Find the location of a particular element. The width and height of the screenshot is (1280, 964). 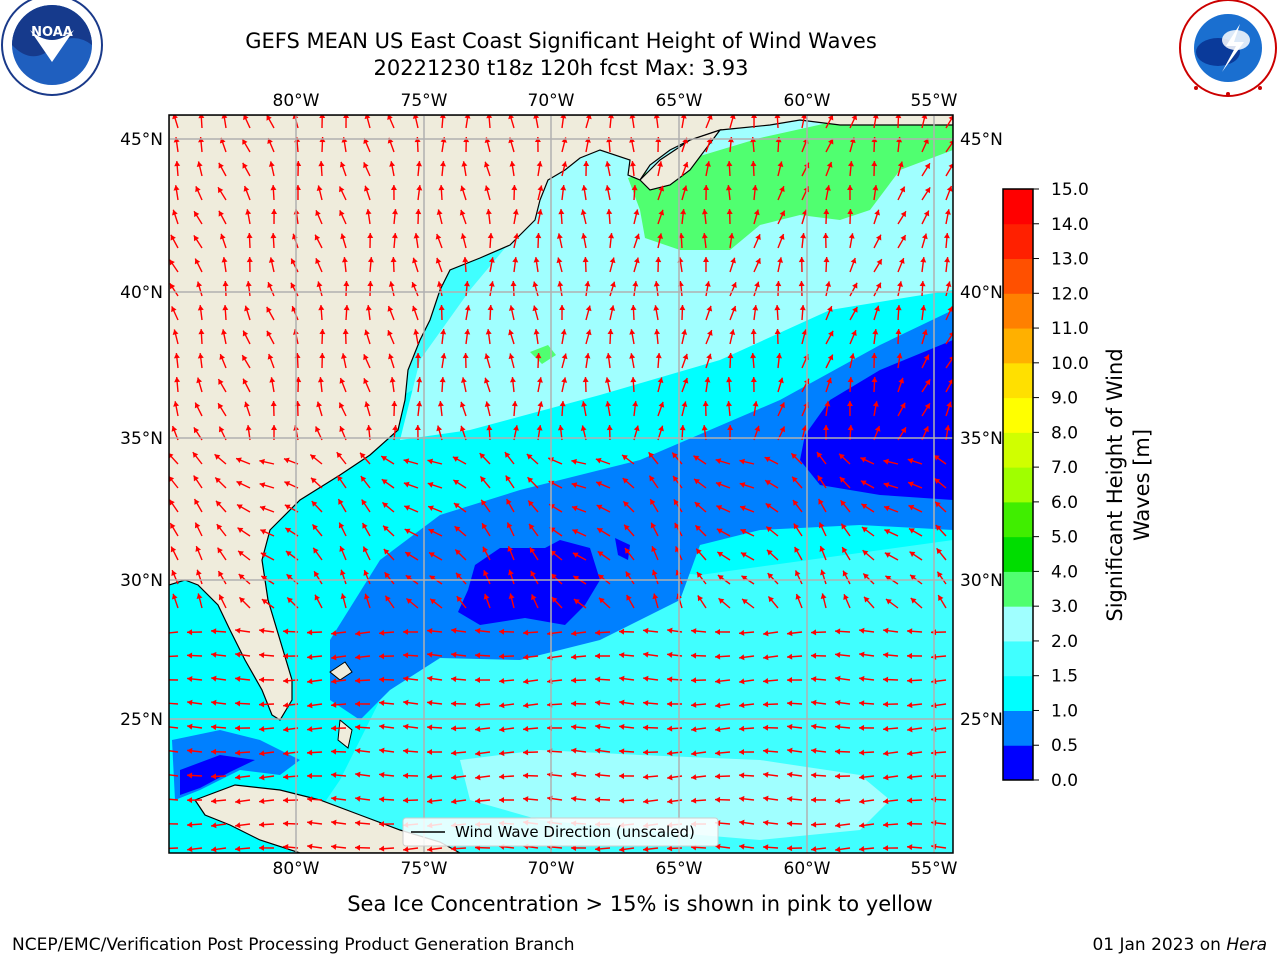

colorbar-tick-label: 12.0 is located at coordinates (1070, 294).